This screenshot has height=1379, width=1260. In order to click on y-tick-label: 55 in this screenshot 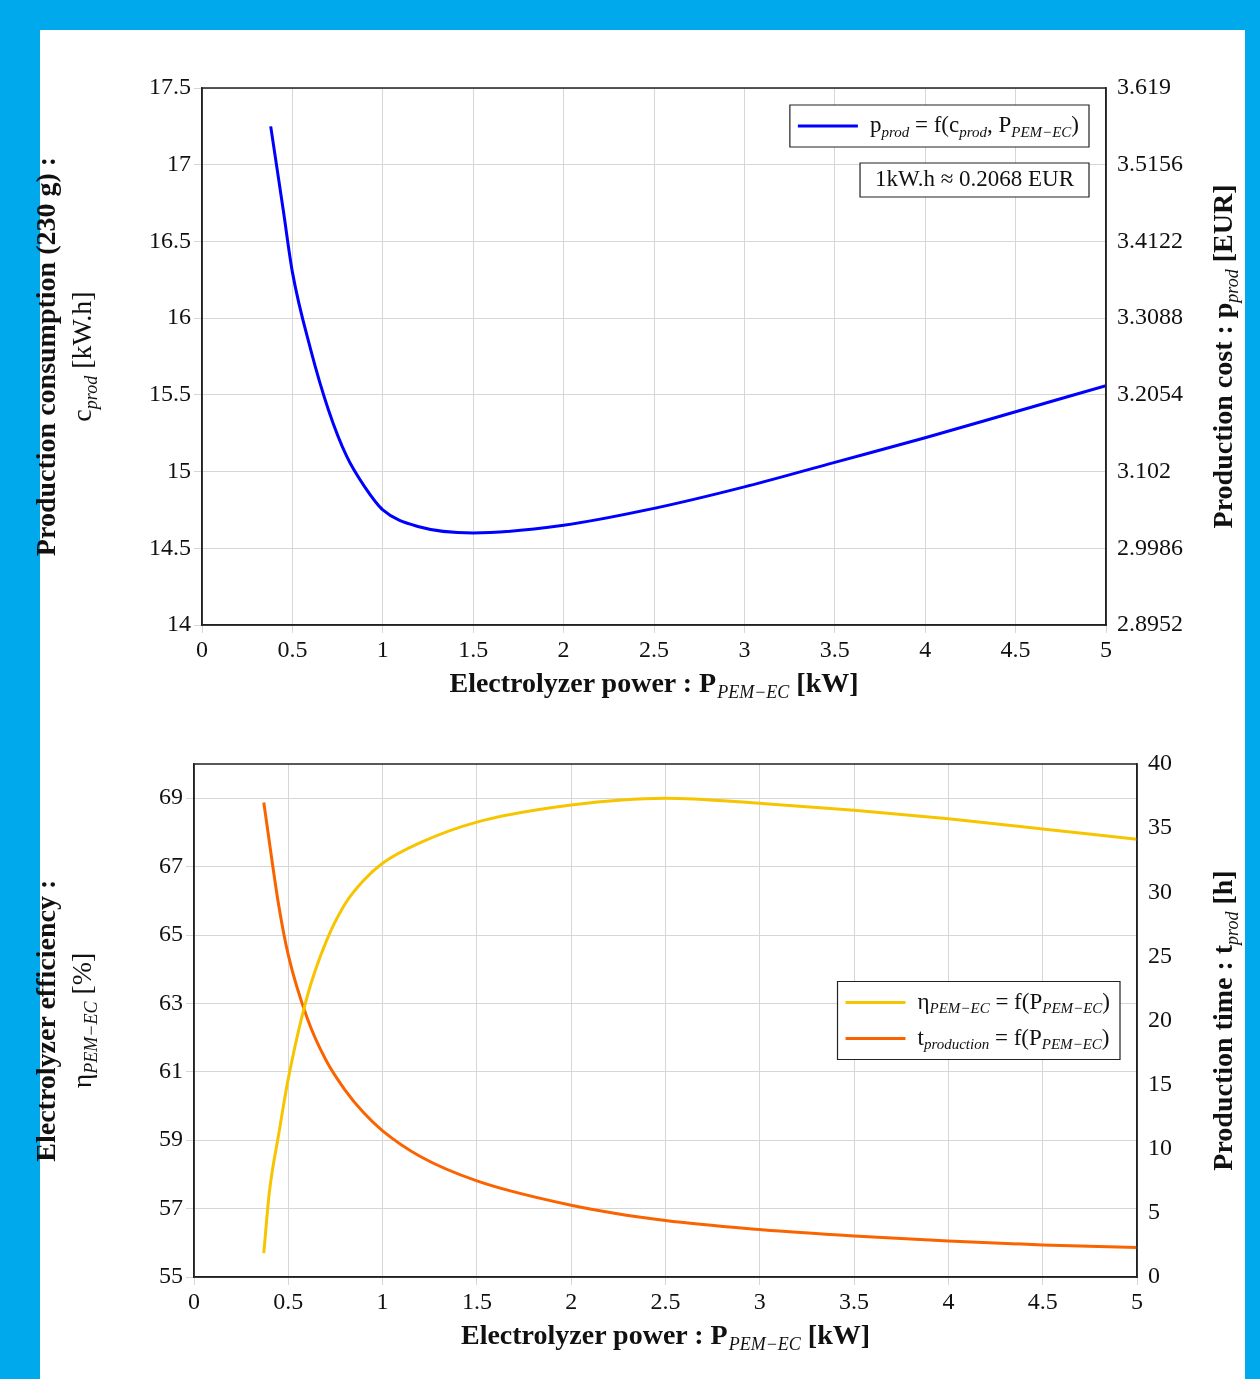, I will do `click(171, 1275)`.